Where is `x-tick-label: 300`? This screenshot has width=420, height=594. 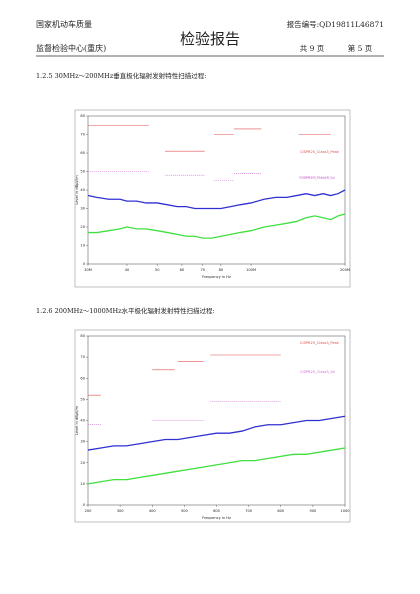 x-tick-label: 300 is located at coordinates (121, 511).